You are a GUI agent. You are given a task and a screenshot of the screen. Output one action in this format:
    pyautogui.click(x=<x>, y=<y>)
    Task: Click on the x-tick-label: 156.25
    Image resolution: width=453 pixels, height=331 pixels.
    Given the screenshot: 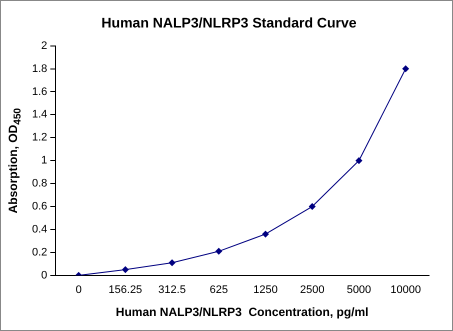 What is the action you would take?
    pyautogui.click(x=125, y=290)
    